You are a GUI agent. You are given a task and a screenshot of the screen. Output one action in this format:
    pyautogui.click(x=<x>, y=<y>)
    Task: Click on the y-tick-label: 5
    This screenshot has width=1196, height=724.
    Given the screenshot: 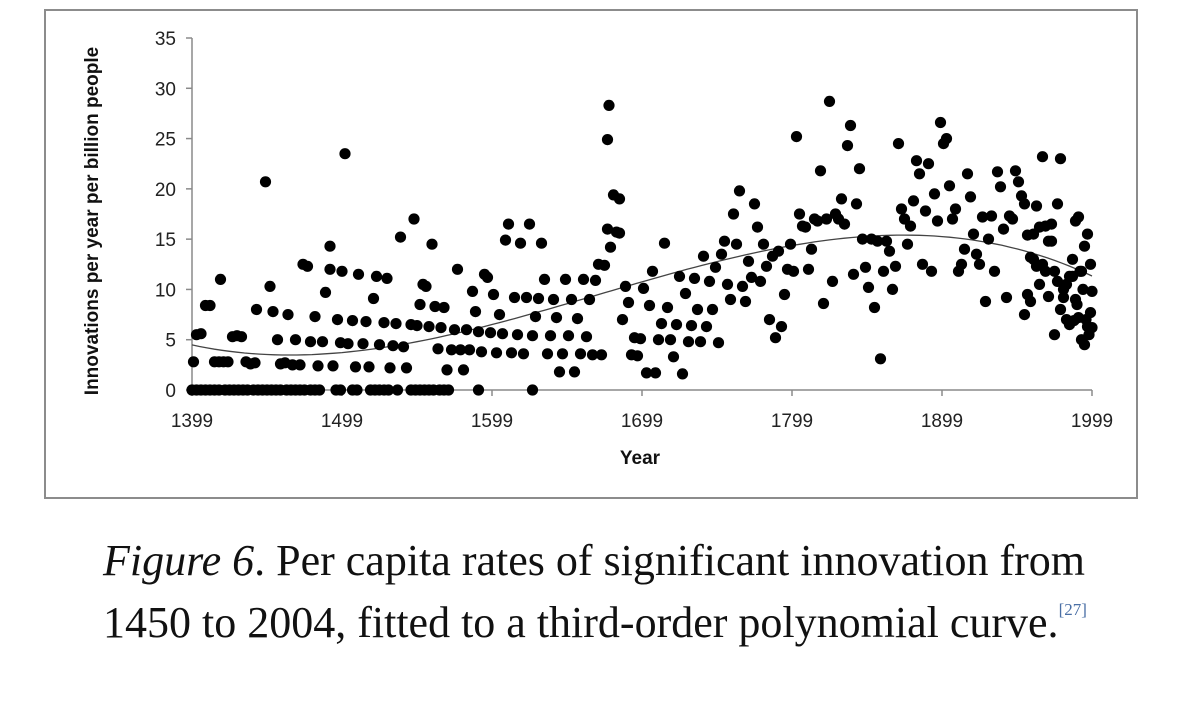 What is the action you would take?
    pyautogui.click(x=170, y=341)
    